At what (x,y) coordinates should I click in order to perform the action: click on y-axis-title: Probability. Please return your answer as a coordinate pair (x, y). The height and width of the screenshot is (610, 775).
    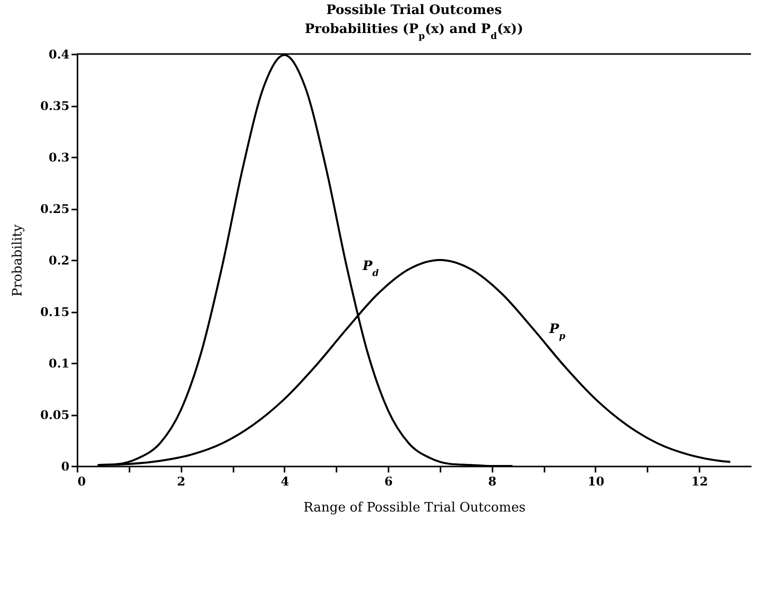
    Looking at the image, I should click on (18, 260).